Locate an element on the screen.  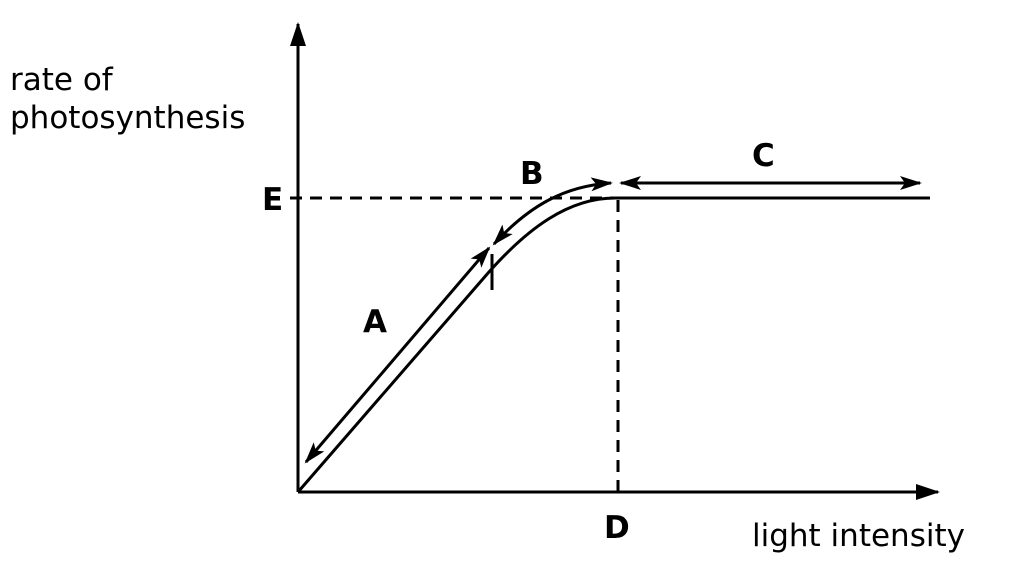
x-axis-label: light intensity is located at coordinates (858, 536).